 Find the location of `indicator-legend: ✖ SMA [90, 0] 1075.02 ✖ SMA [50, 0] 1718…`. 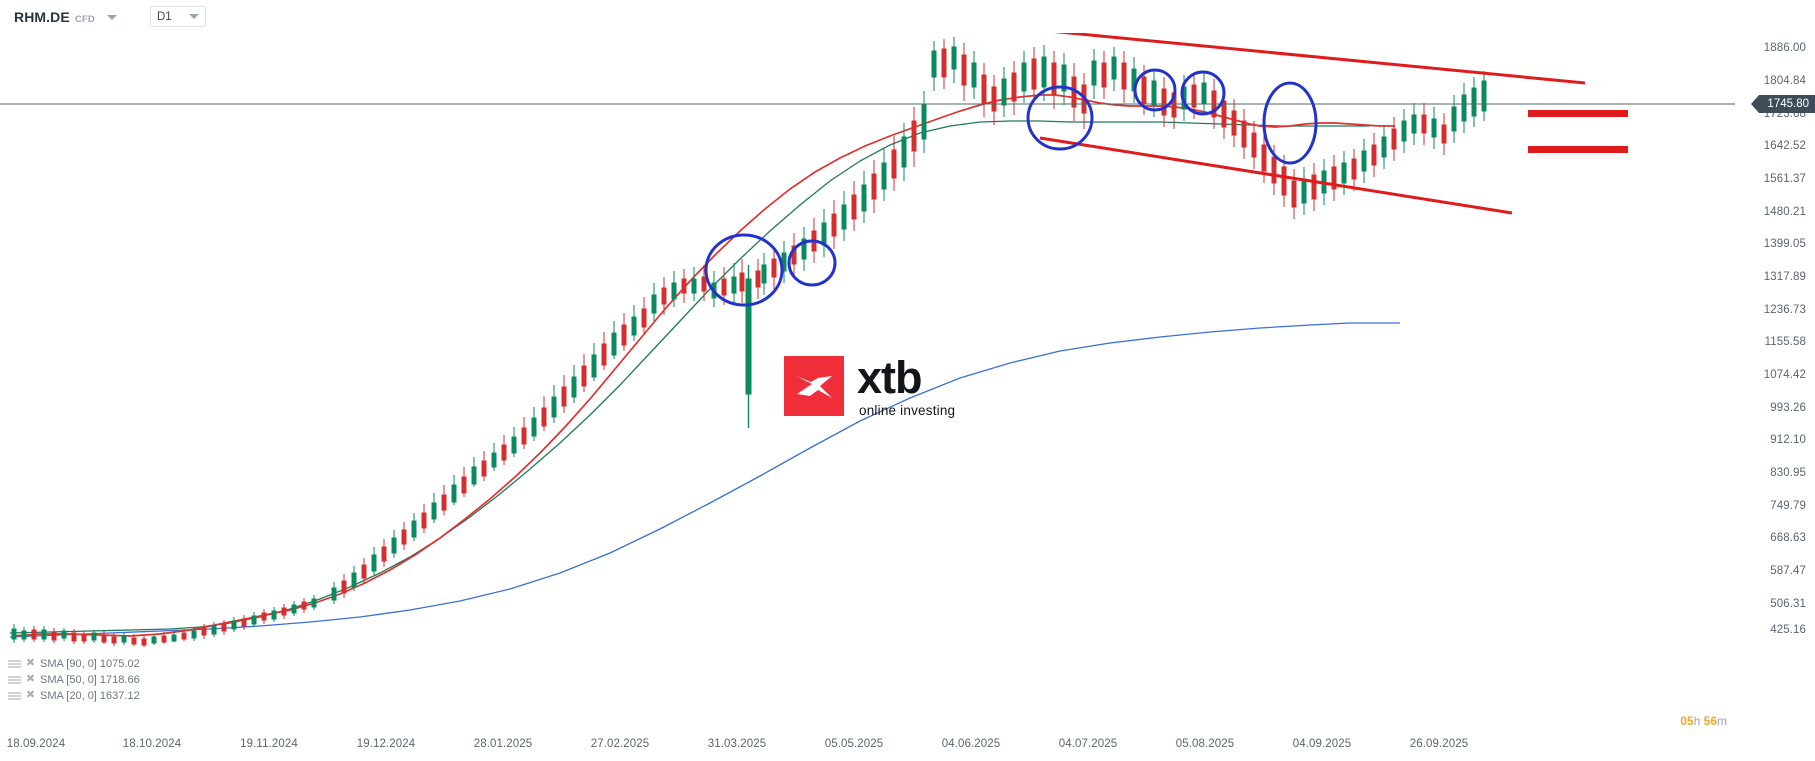

indicator-legend: ✖ SMA [90, 0] 1075.02 ✖ SMA [50, 0] 1718… is located at coordinates (74, 679).